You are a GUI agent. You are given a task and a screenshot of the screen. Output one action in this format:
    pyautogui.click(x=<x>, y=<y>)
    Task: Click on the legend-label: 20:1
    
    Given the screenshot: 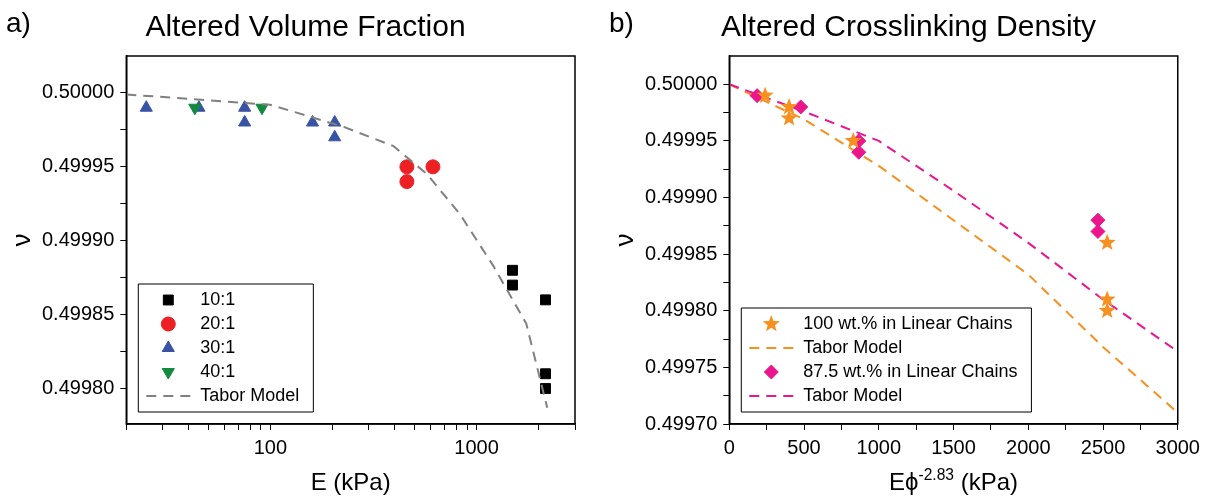 What is the action you would take?
    pyautogui.click(x=218, y=322)
    